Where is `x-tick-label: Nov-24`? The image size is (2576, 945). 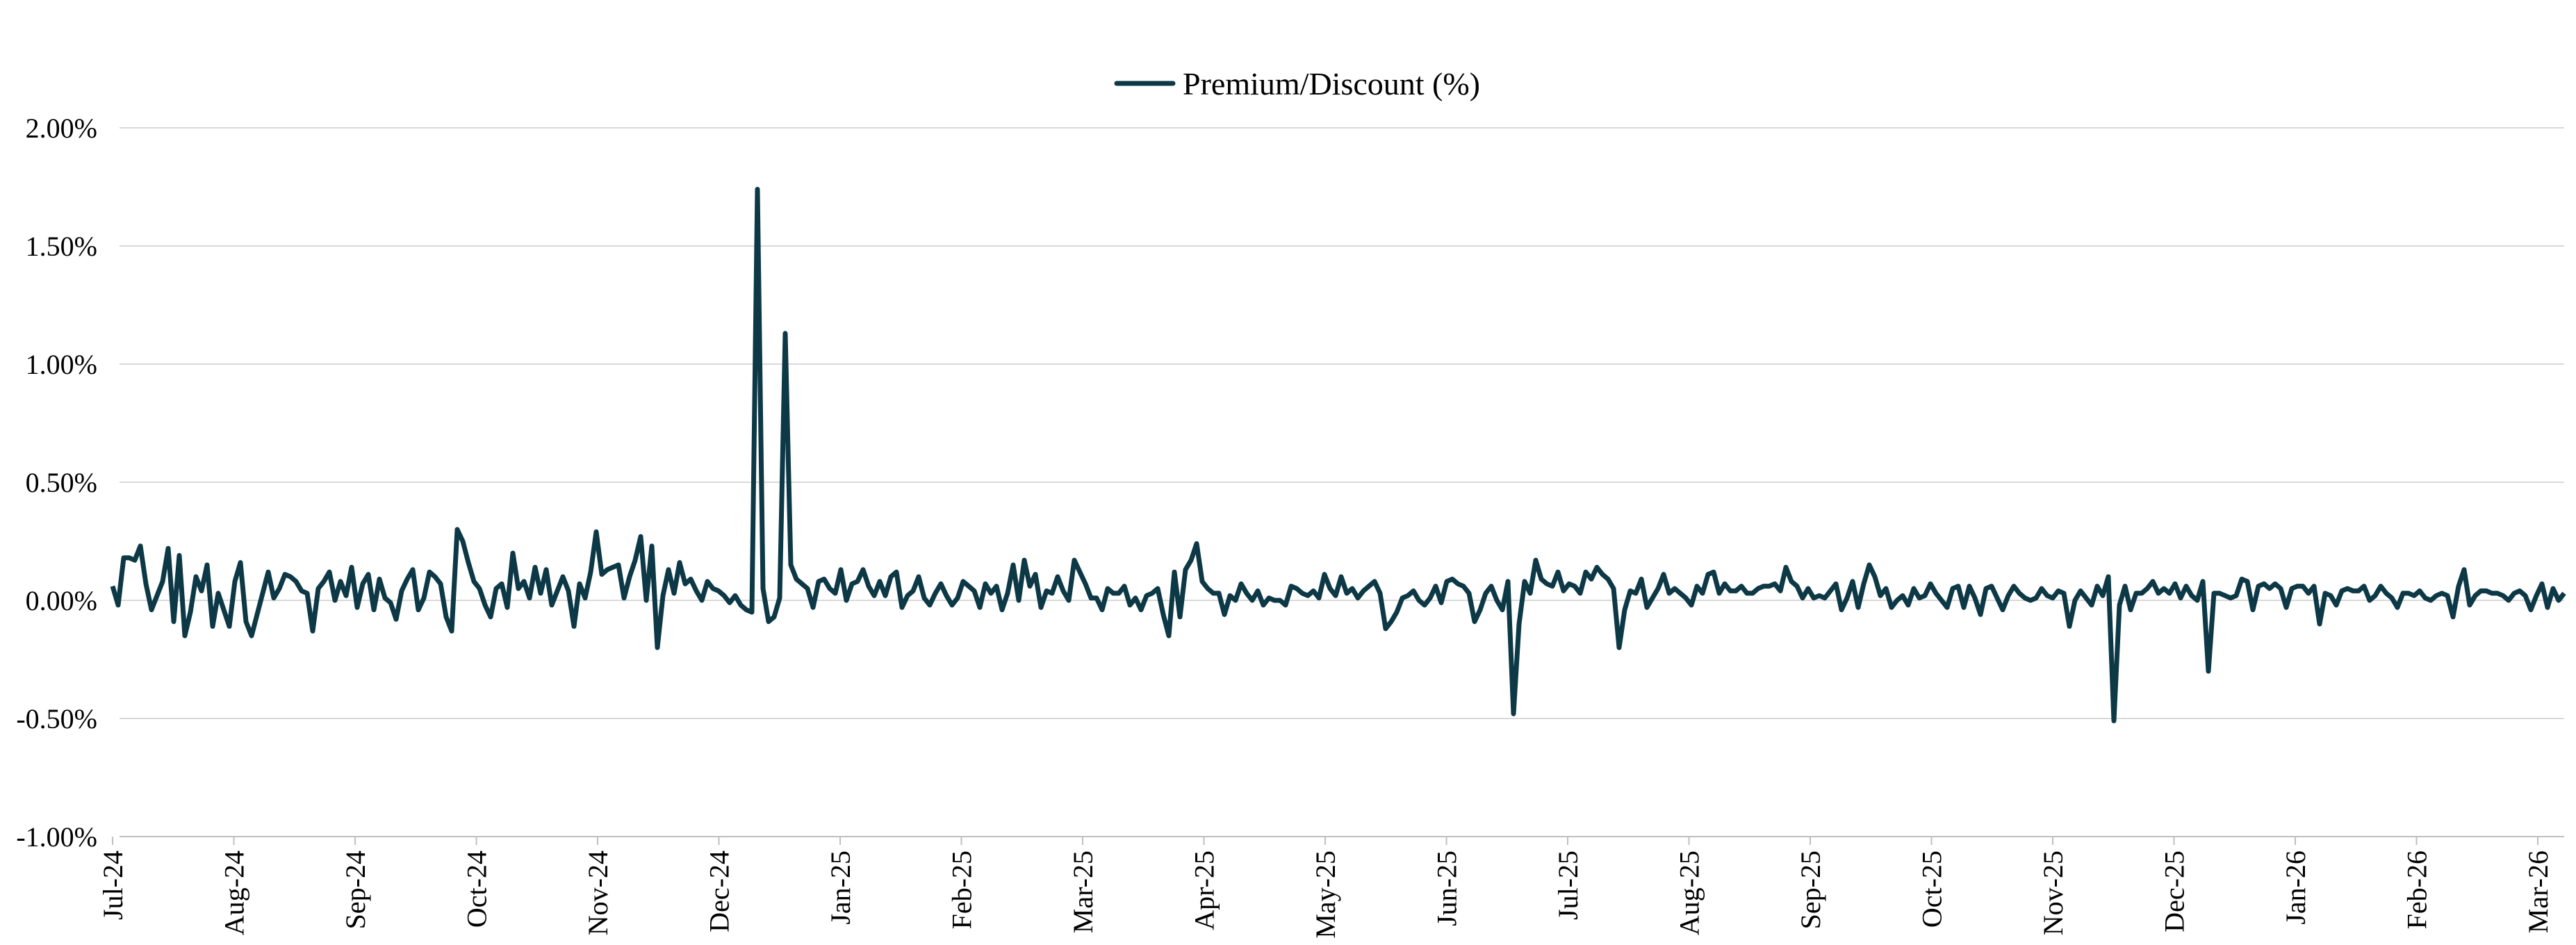
x-tick-label: Nov-24 is located at coordinates (598, 892).